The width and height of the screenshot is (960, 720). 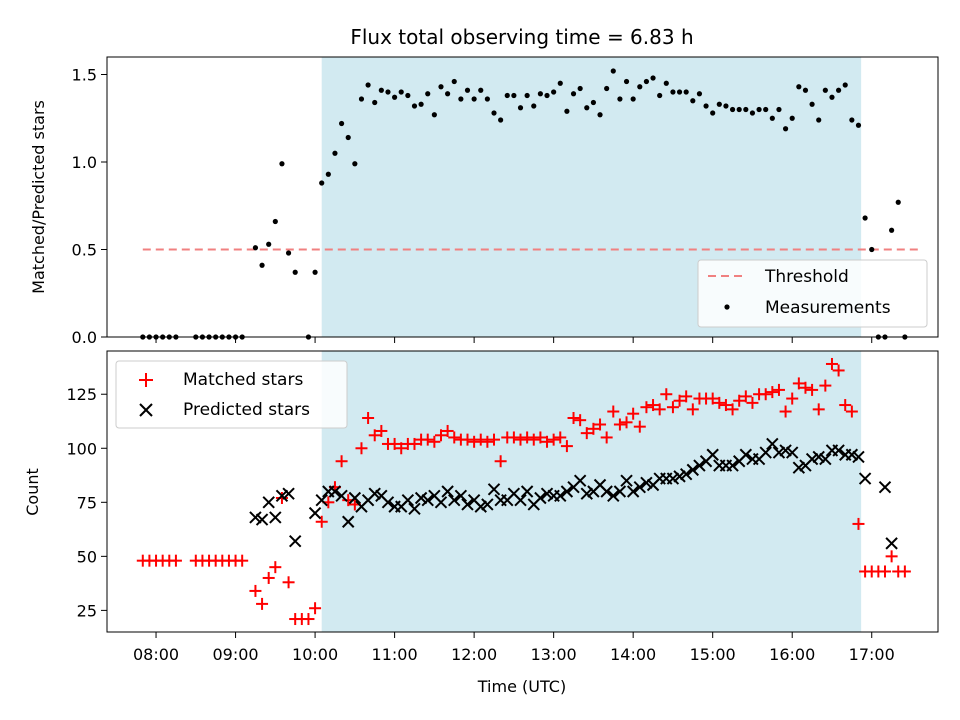 What do you see at coordinates (521, 37) in the screenshot?
I see `top-chart-title: Flux total observing time = 6.83 h` at bounding box center [521, 37].